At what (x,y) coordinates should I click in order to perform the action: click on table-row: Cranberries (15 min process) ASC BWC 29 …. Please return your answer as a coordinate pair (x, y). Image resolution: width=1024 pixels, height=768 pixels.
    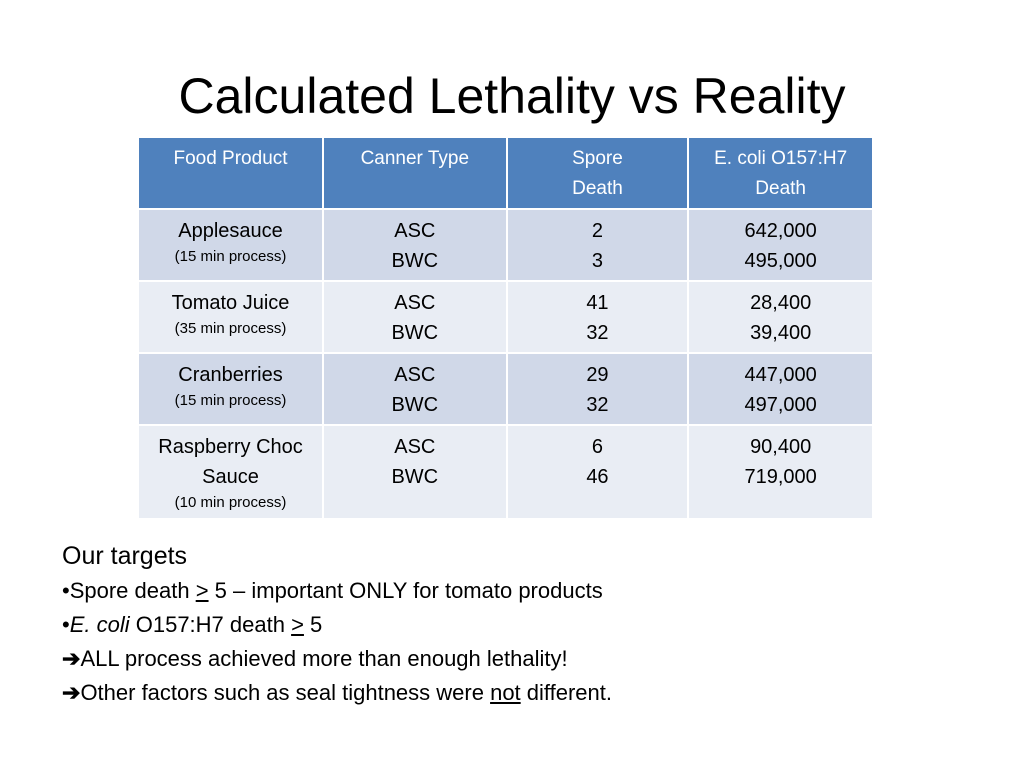
    Looking at the image, I should click on (505, 389).